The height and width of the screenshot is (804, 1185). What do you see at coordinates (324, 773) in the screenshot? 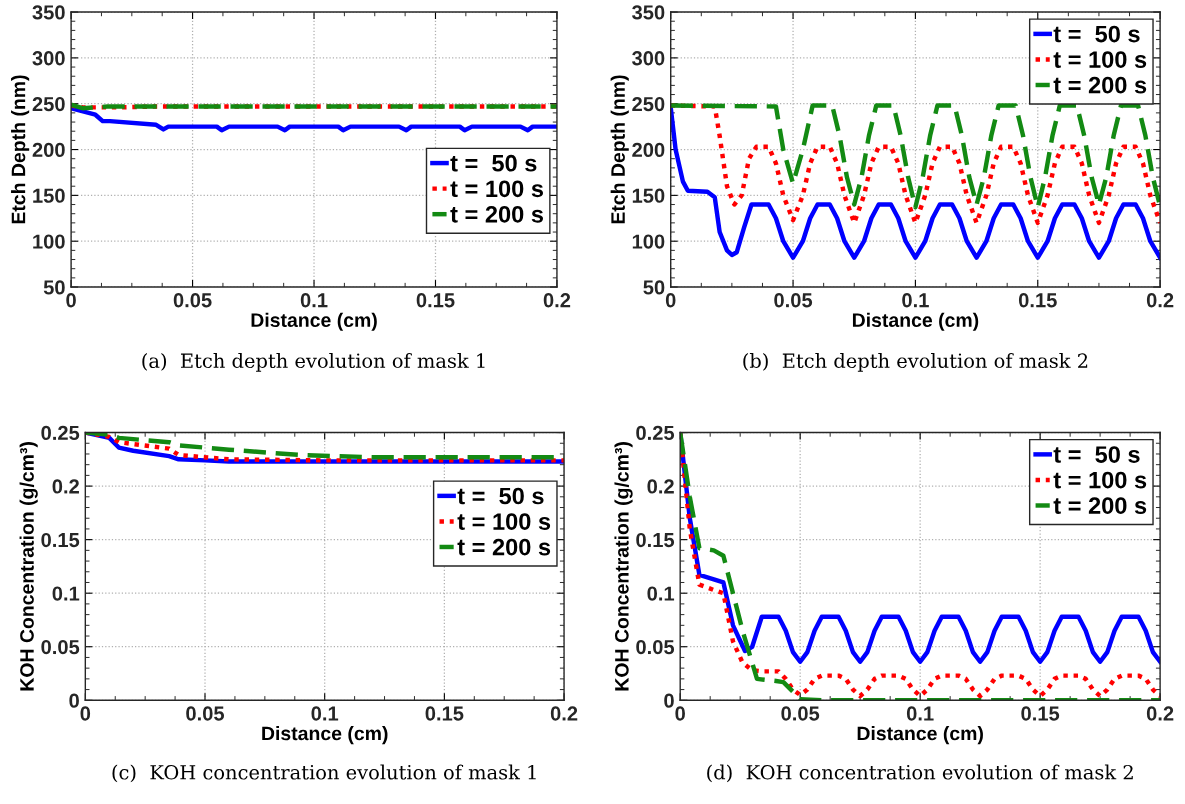
I see `text: (c) KOH concentration evolution of mask 1` at bounding box center [324, 773].